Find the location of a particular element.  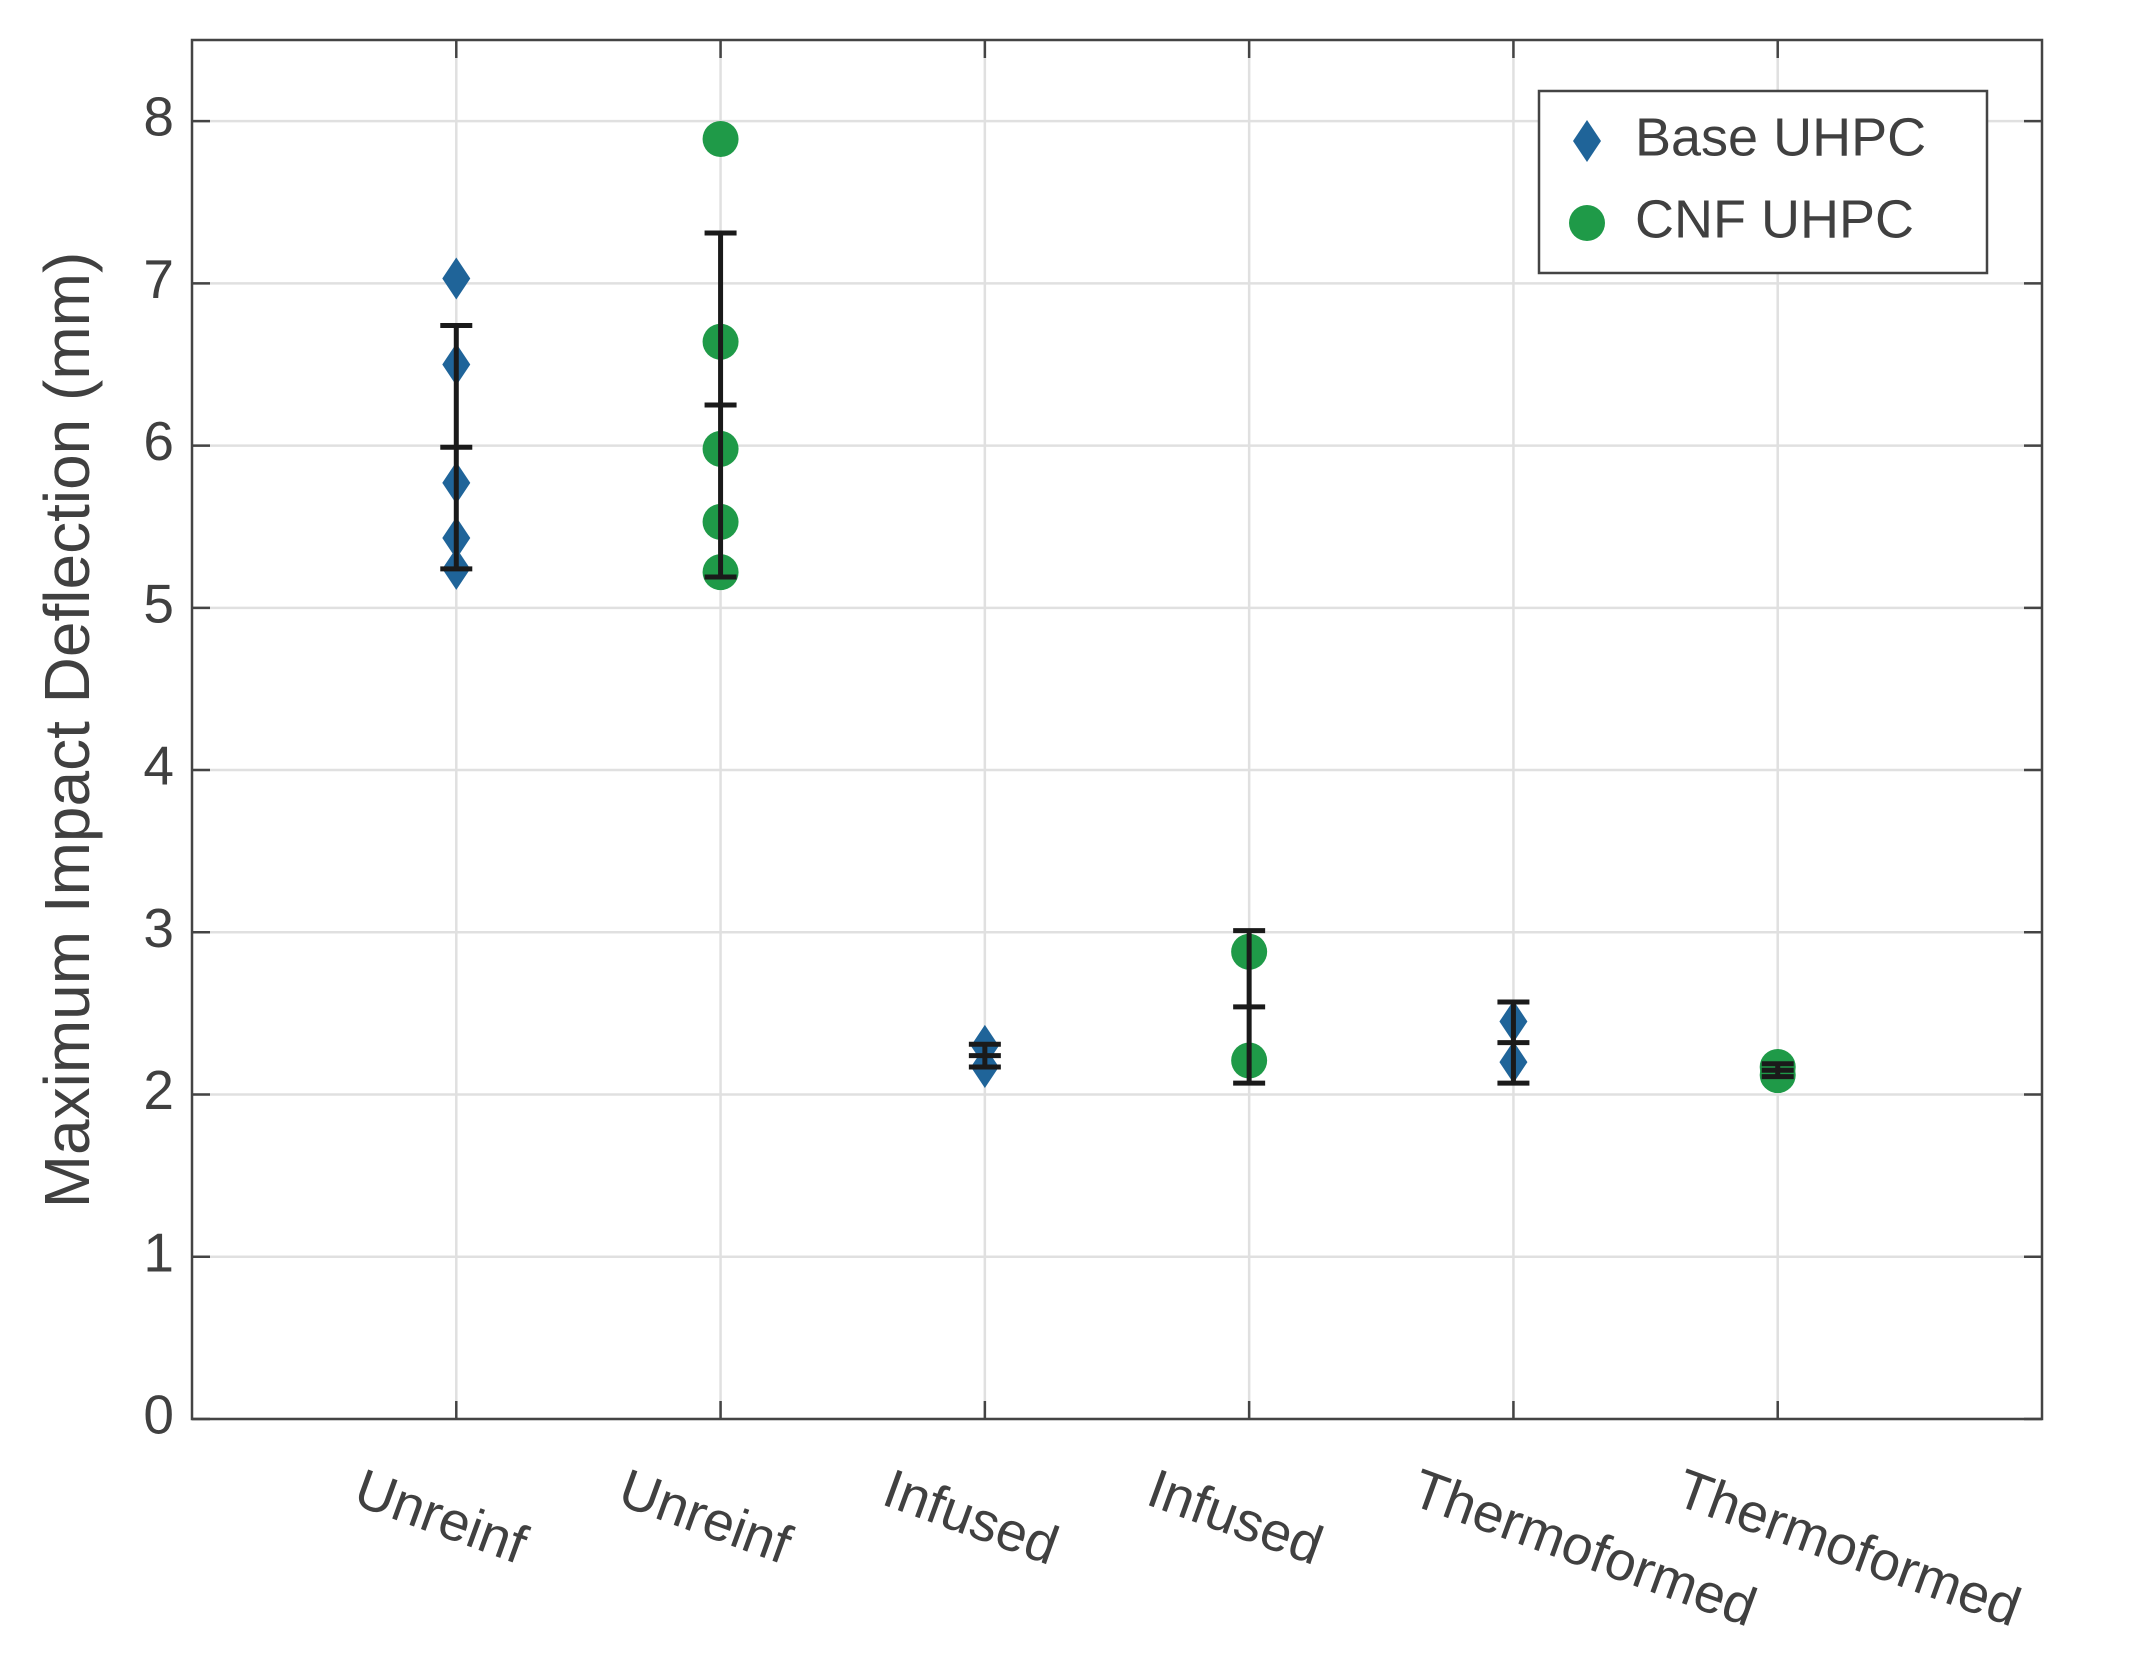

legend-label: Base UHPC is located at coordinates (1780, 137).